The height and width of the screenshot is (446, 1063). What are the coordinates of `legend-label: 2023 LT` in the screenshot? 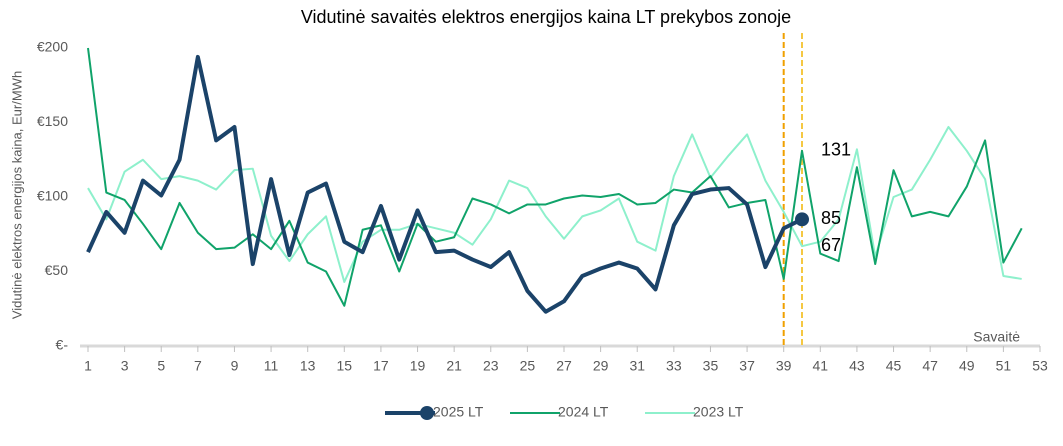 It's located at (718, 412).